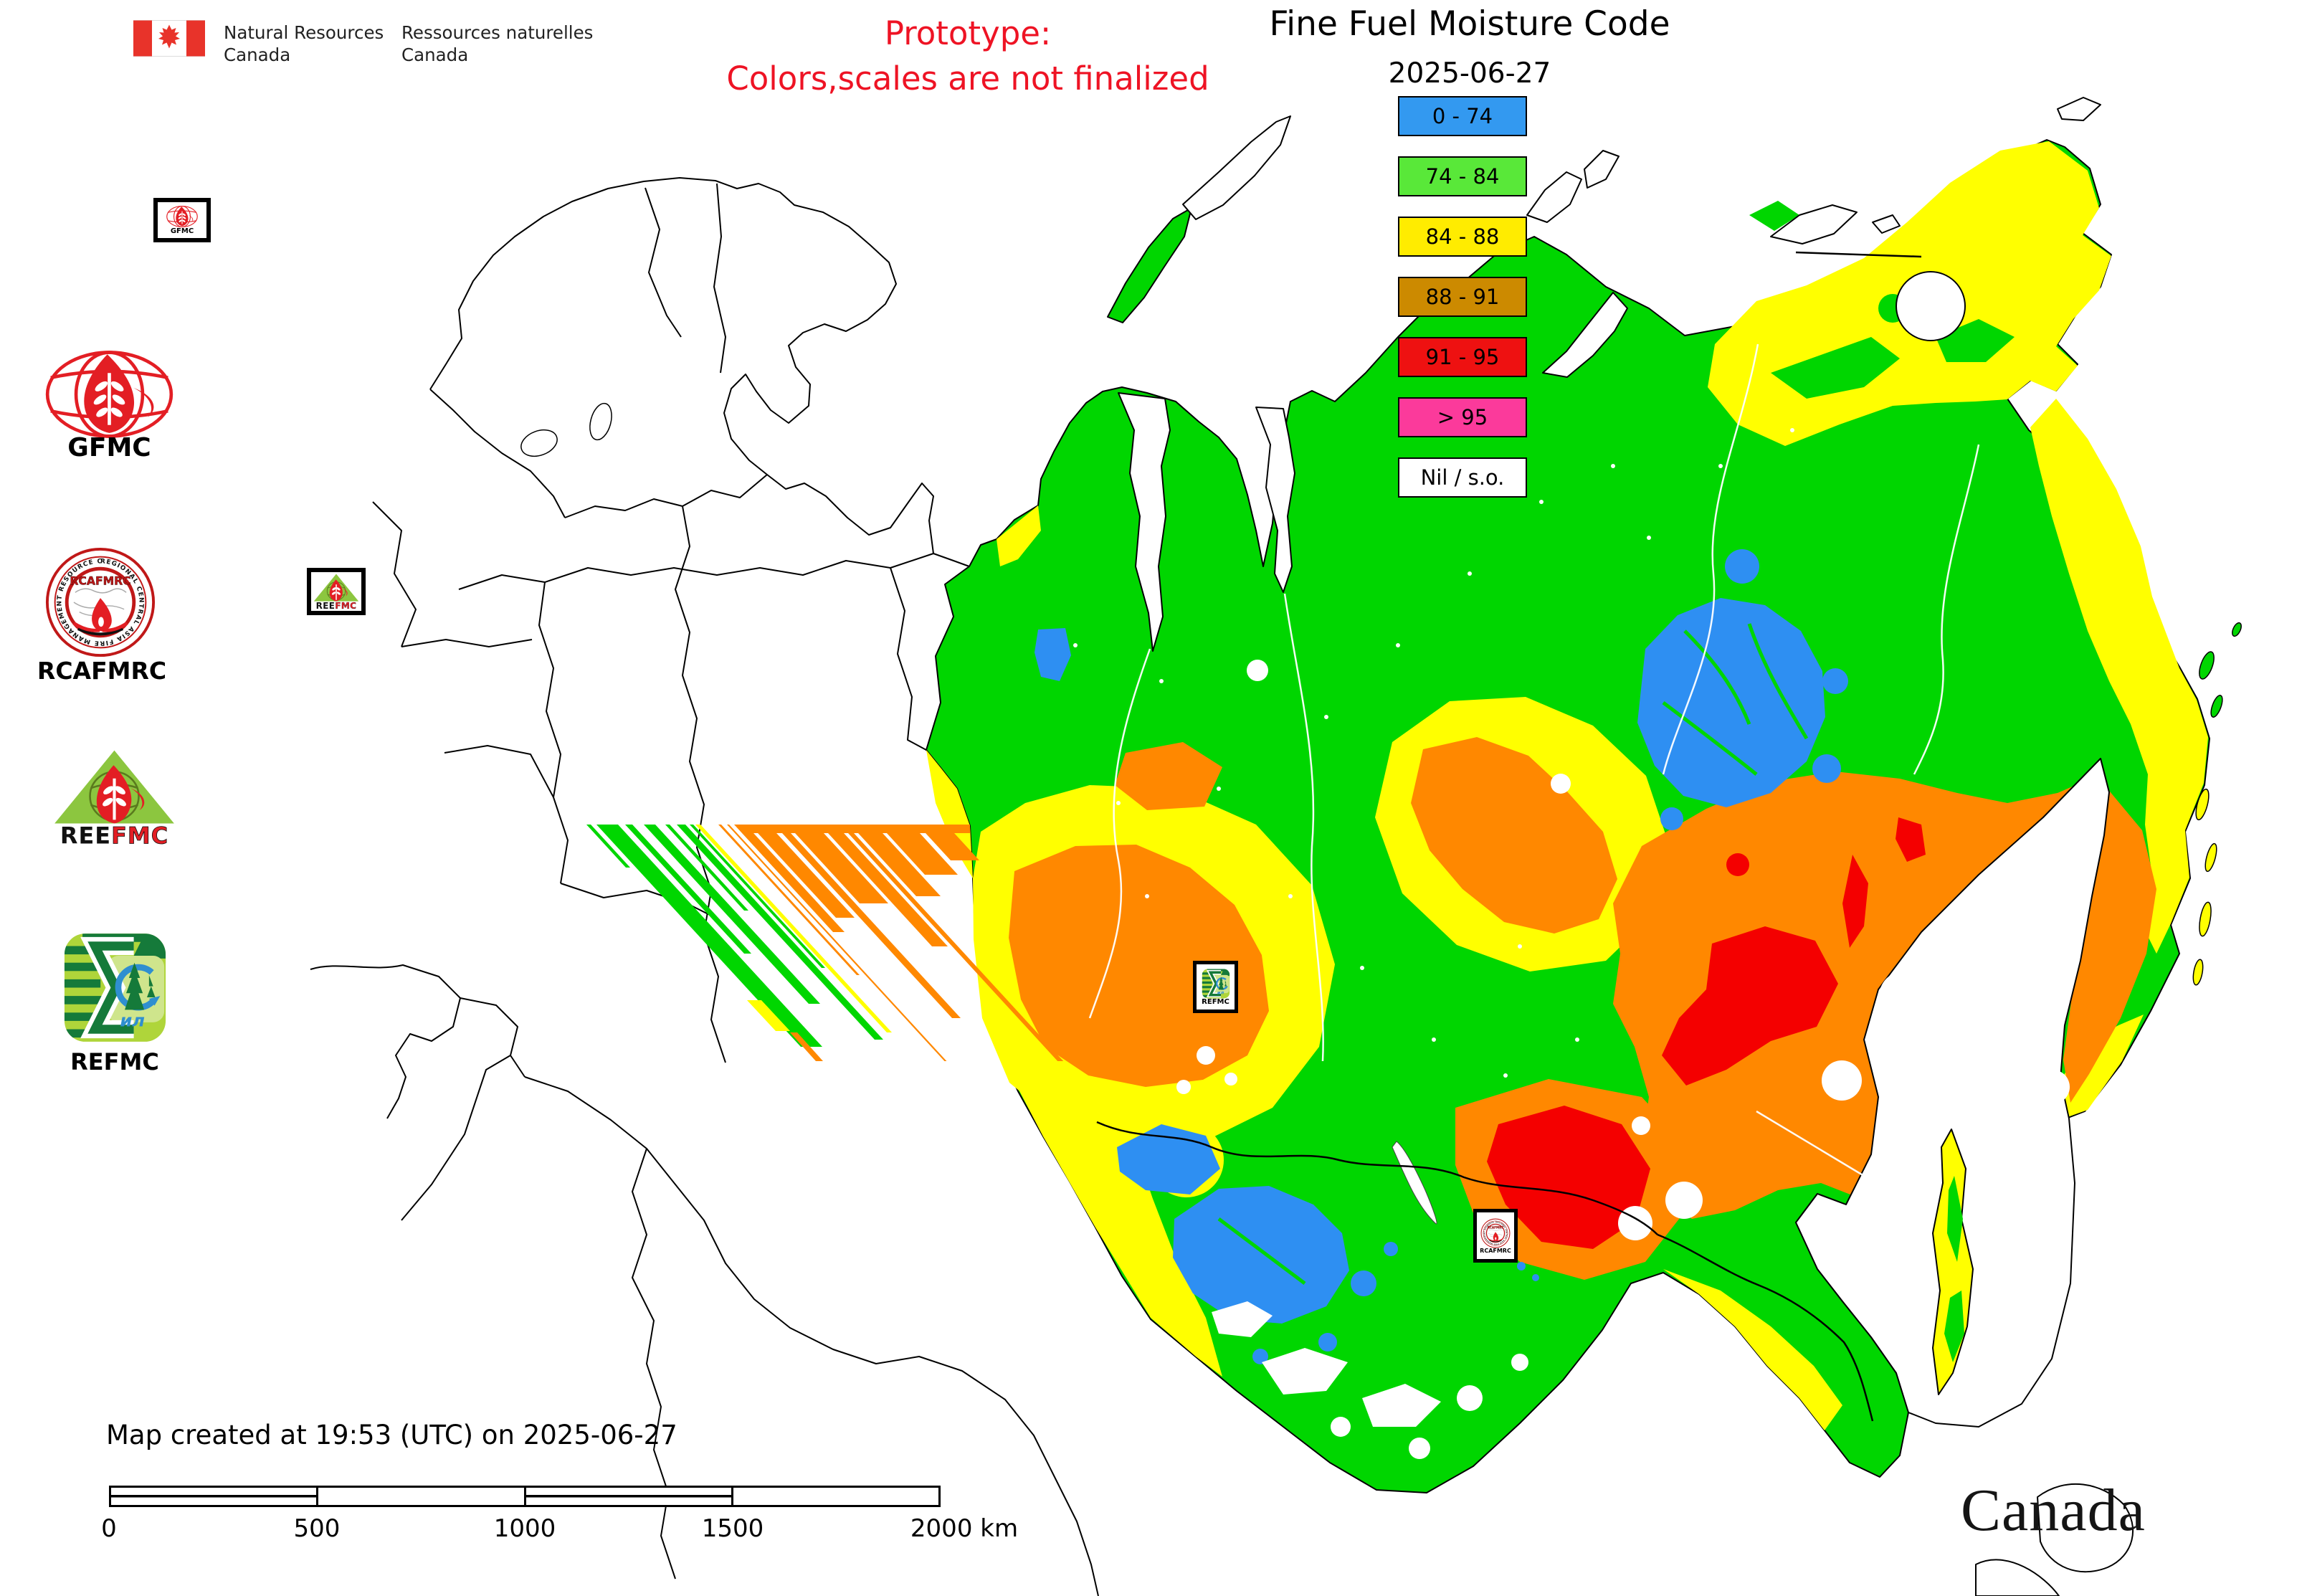 This screenshot has width=2302, height=1596. I want to click on reefmc-marker-icon, so click(337, 591).